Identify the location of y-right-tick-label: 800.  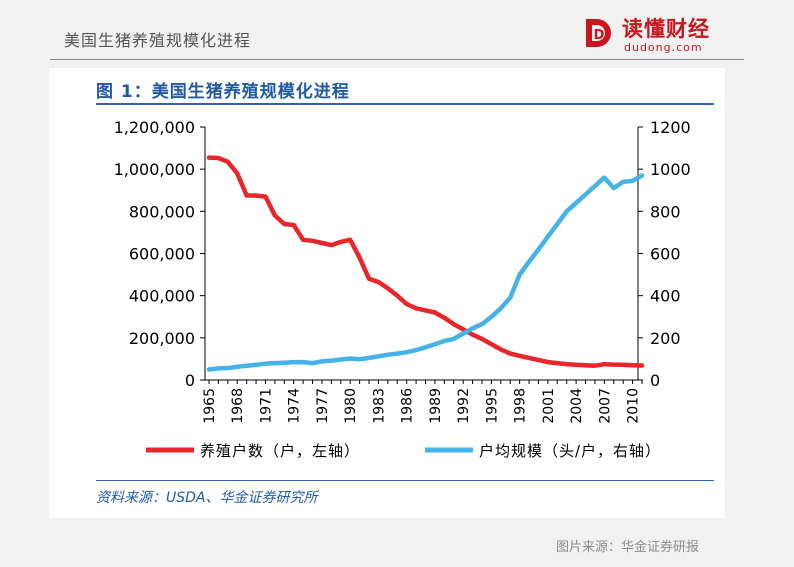
(665, 211).